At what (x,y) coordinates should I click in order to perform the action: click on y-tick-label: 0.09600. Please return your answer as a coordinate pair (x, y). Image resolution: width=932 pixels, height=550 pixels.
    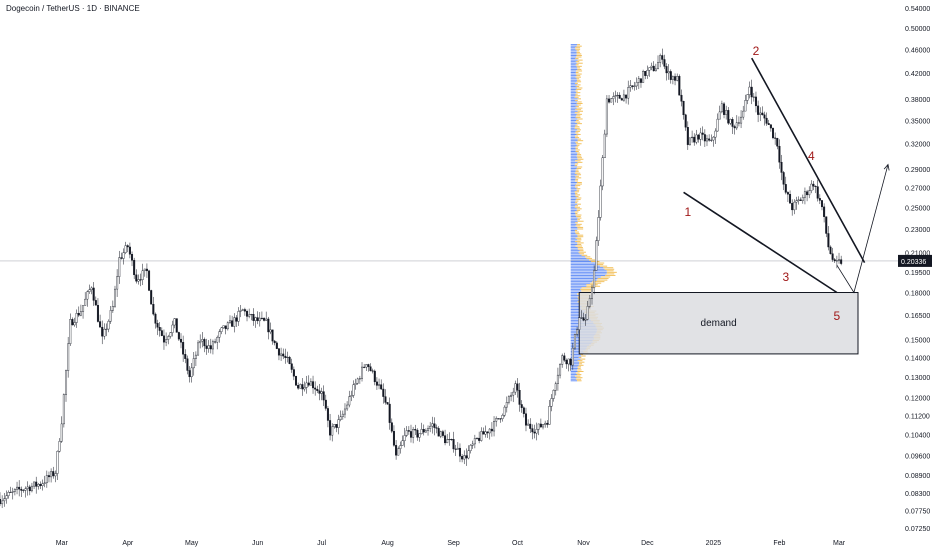
    Looking at the image, I should click on (917, 456).